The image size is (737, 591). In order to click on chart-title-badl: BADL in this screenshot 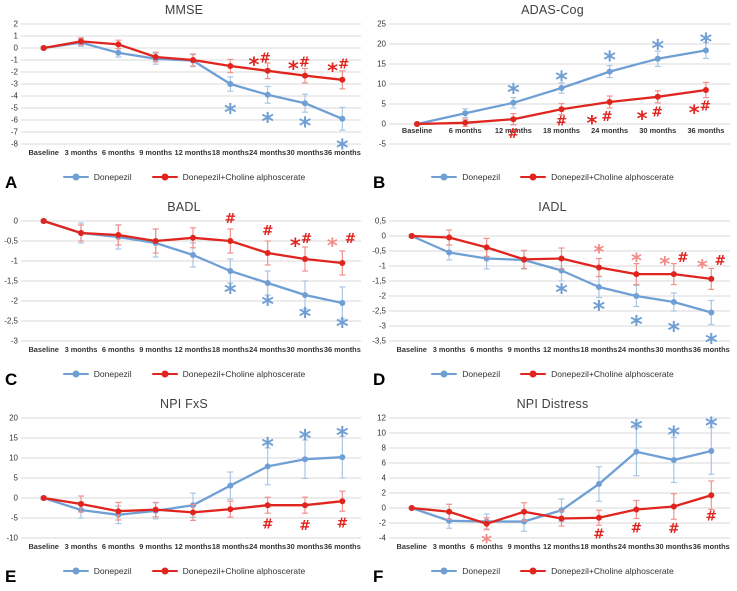, I will do `click(184, 207)`.